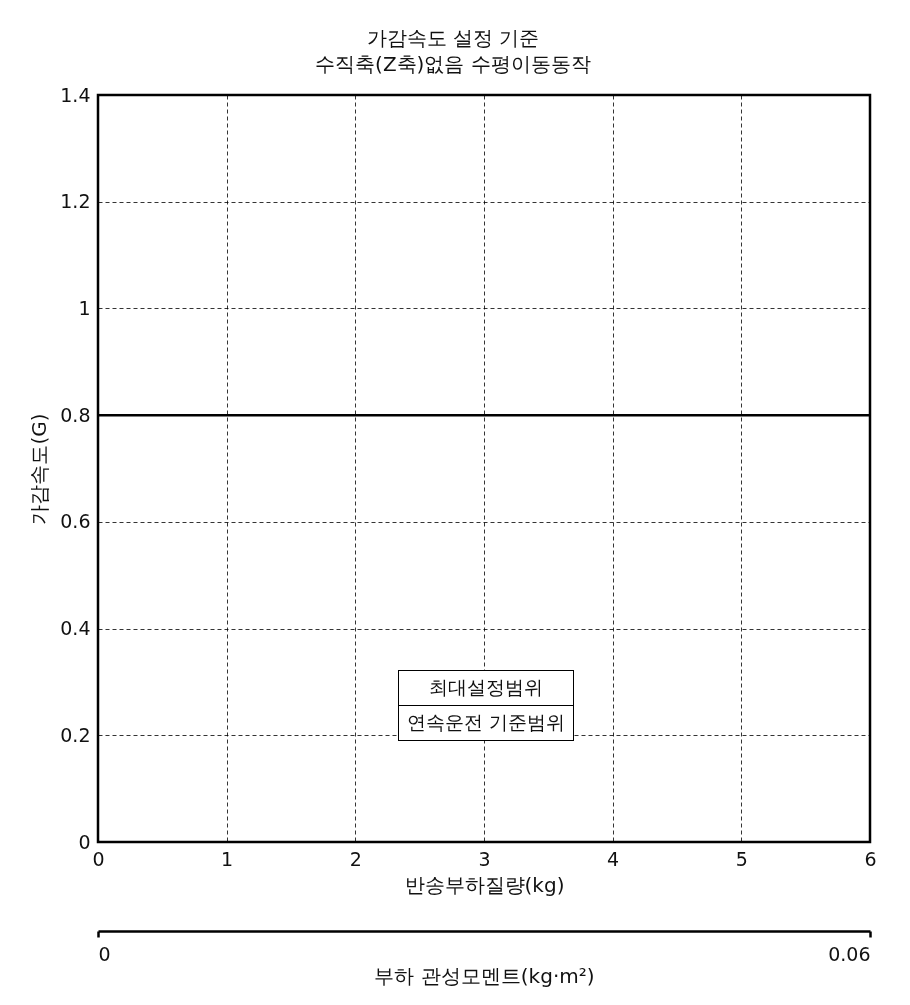  I want to click on x-tick-label: 5, so click(741, 858).